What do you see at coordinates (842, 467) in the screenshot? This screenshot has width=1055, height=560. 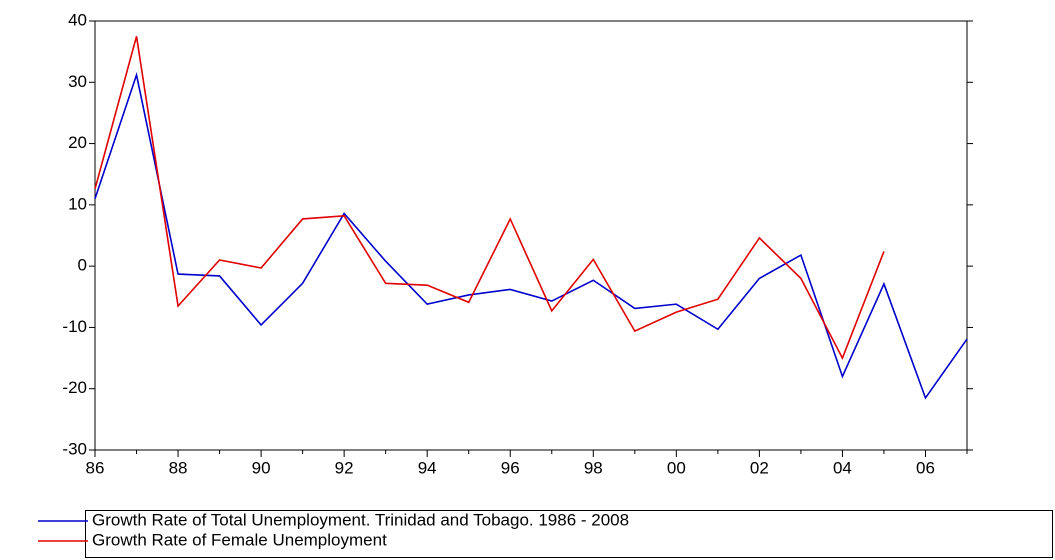 I see `x-tick-label: 04` at bounding box center [842, 467].